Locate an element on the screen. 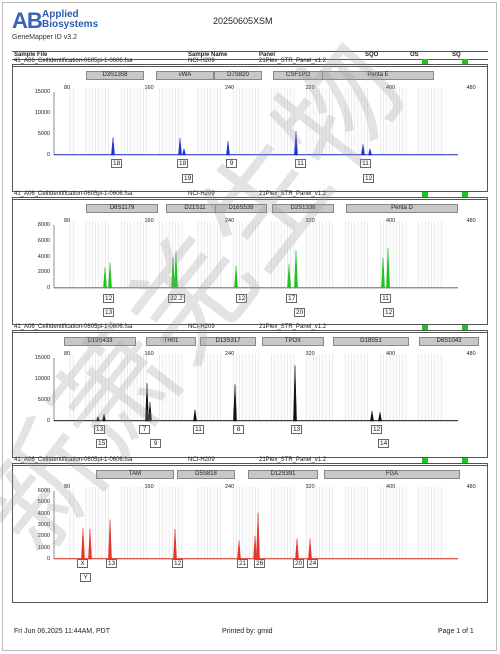 The image size is (500, 654). bp-tick-label: 240 is located at coordinates (230, 487).